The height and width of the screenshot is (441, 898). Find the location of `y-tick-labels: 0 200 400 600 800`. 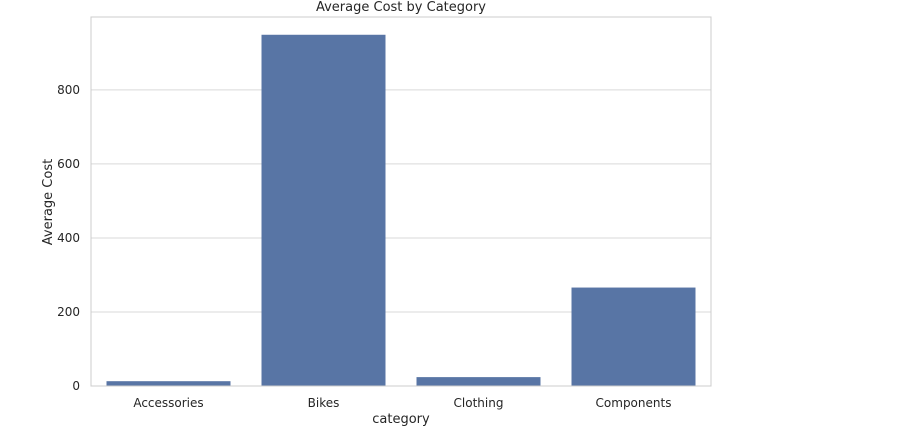

y-tick-labels: 0 200 400 600 800 is located at coordinates (68, 238).